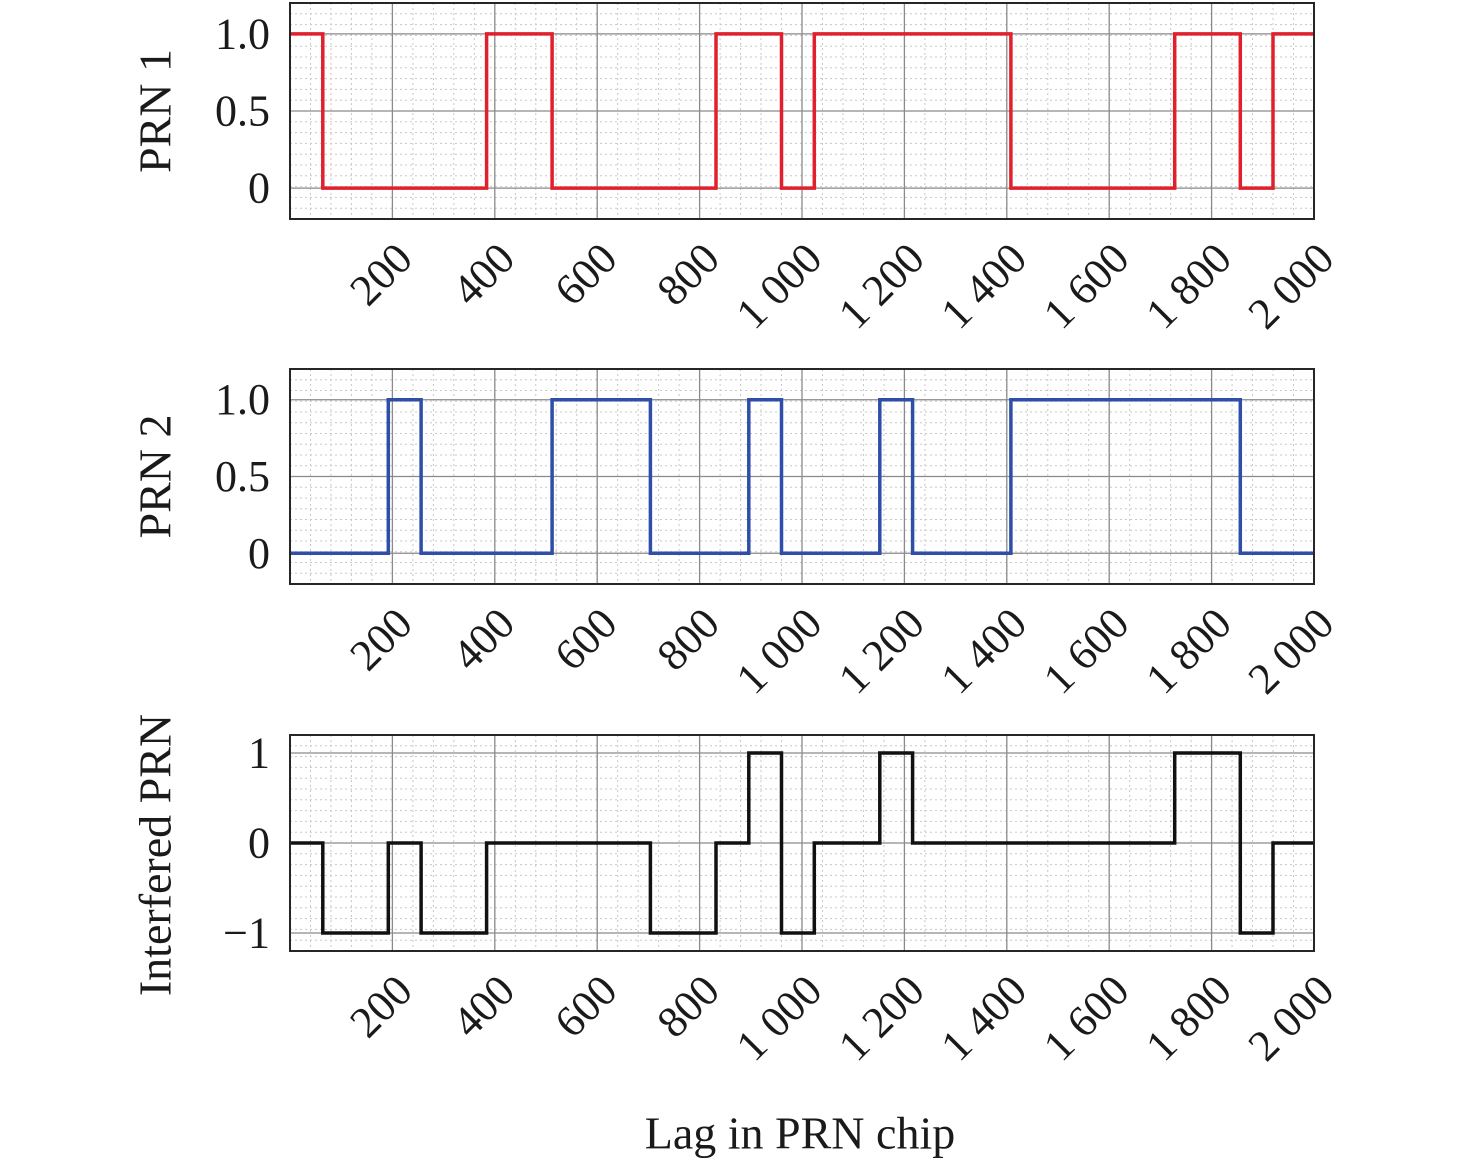  What do you see at coordinates (155, 111) in the screenshot?
I see `y-axis-label: PRN 1` at bounding box center [155, 111].